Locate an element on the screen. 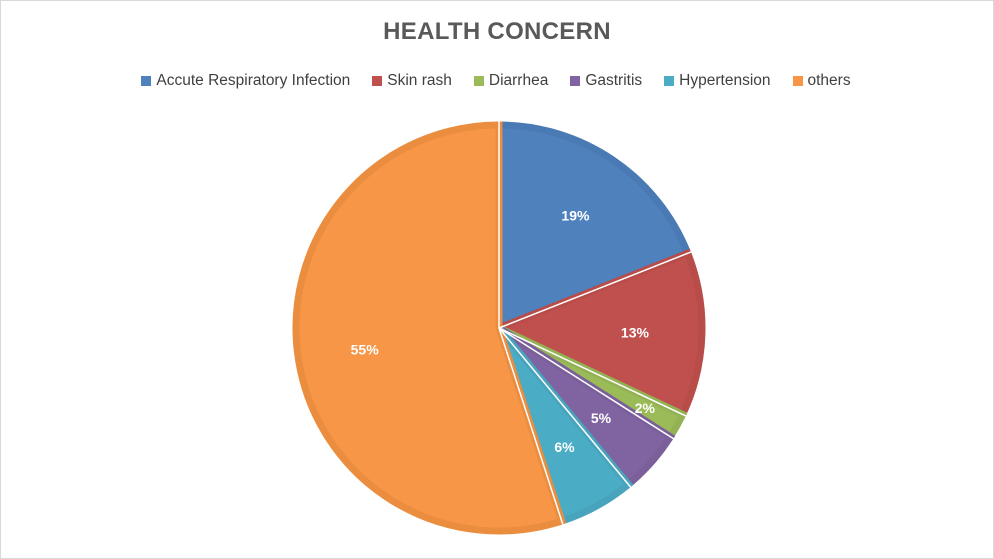  slice-data-label: 2% is located at coordinates (645, 408).